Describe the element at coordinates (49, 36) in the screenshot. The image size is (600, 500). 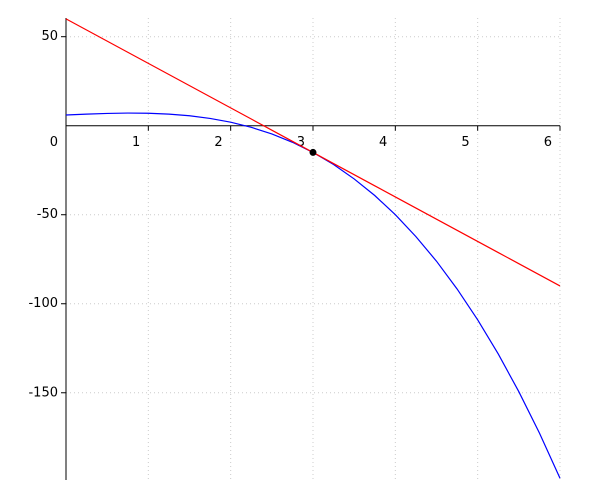
I see `y-tick-label: 50` at that location.